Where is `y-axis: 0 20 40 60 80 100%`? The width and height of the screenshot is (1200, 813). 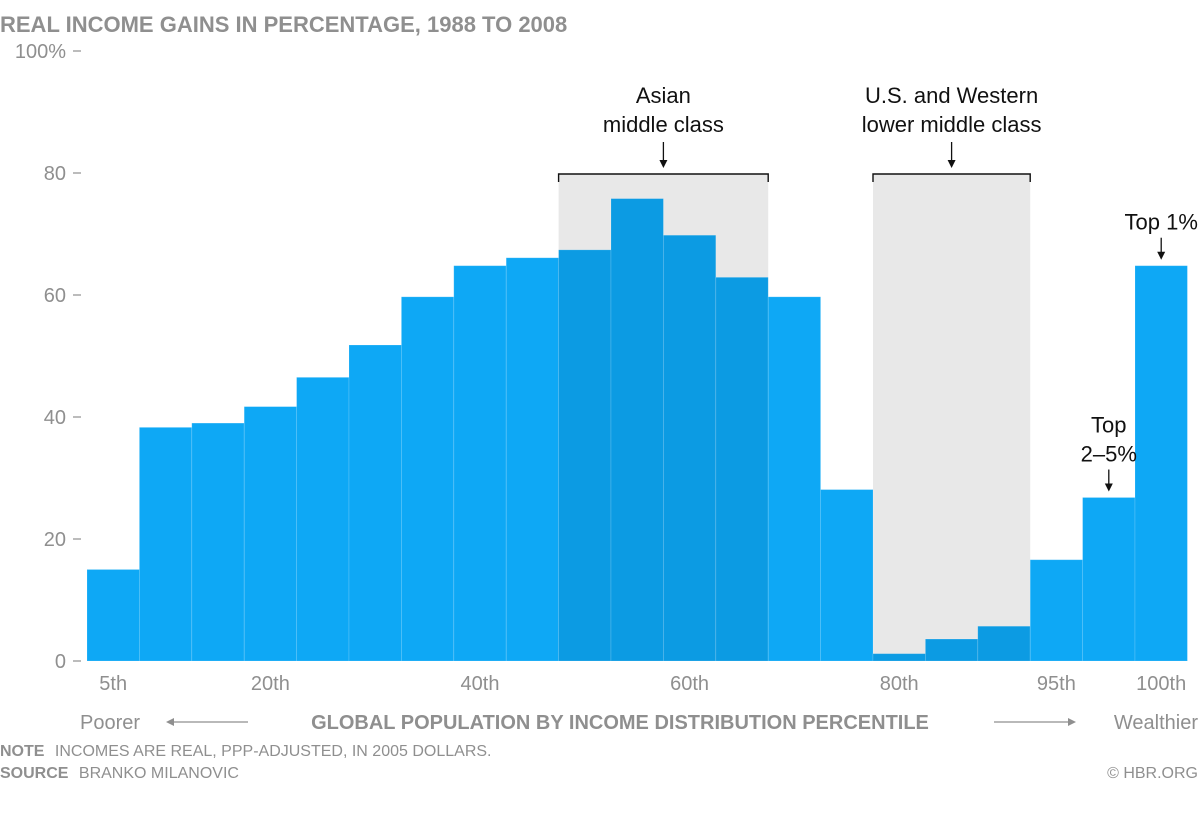 y-axis: 0 20 40 60 80 100% is located at coordinates (48, 357).